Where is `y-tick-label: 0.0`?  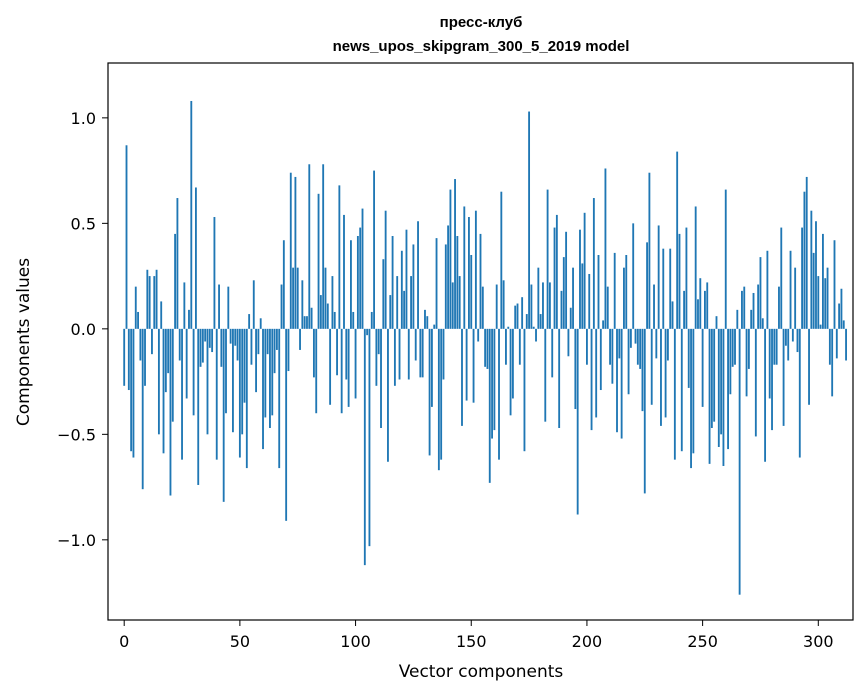
y-tick-label: 0.0 is located at coordinates (83, 329).